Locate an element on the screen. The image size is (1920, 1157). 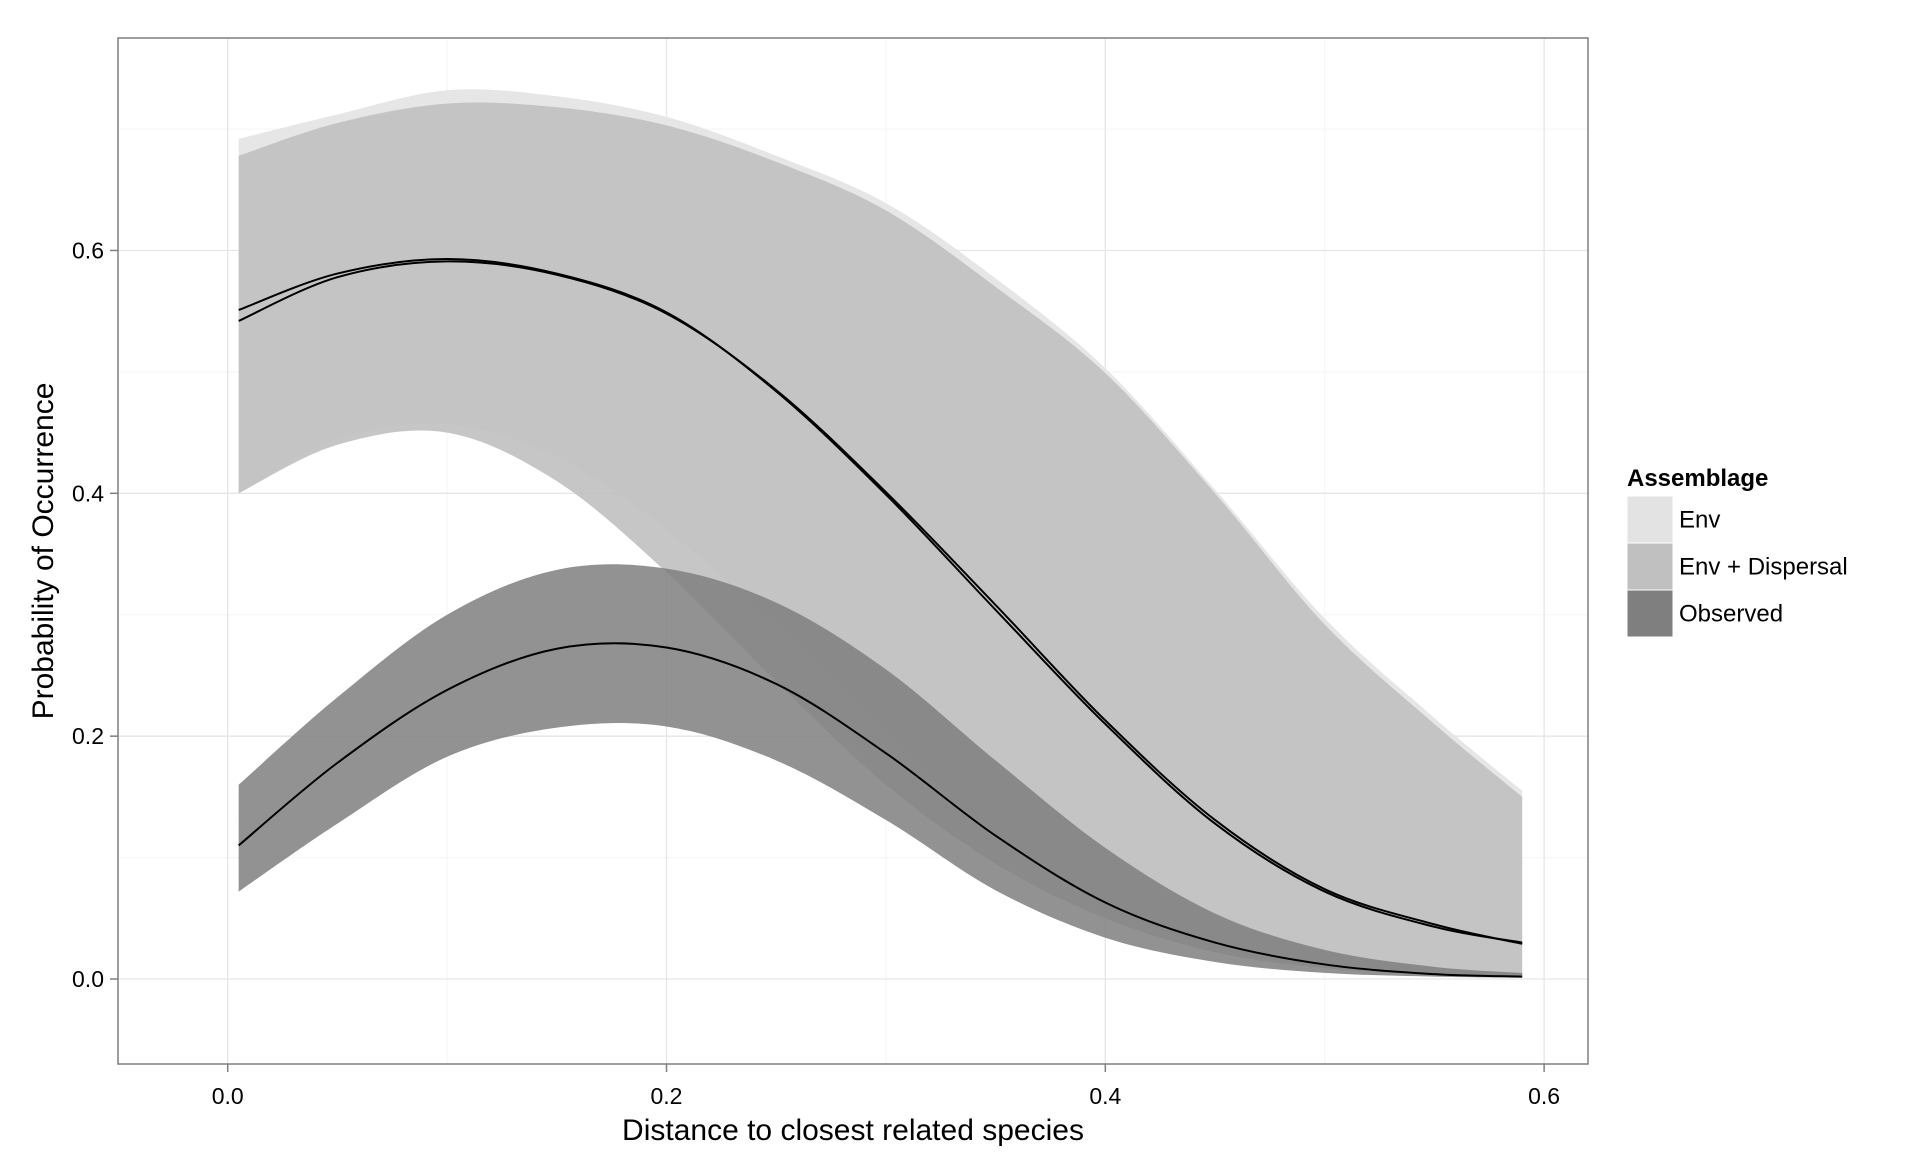
y-tick-label: 0.6 is located at coordinates (88, 250).